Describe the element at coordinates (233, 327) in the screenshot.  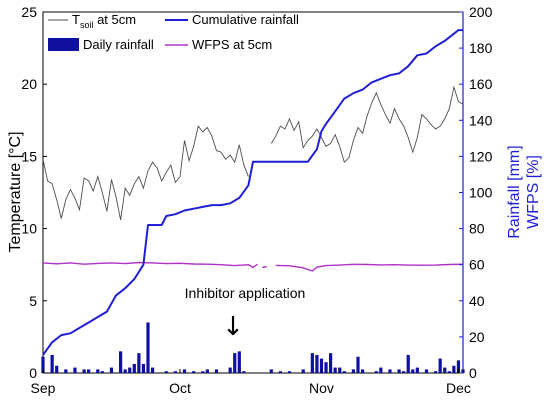
I see `annotation-arrow: ↓` at that location.